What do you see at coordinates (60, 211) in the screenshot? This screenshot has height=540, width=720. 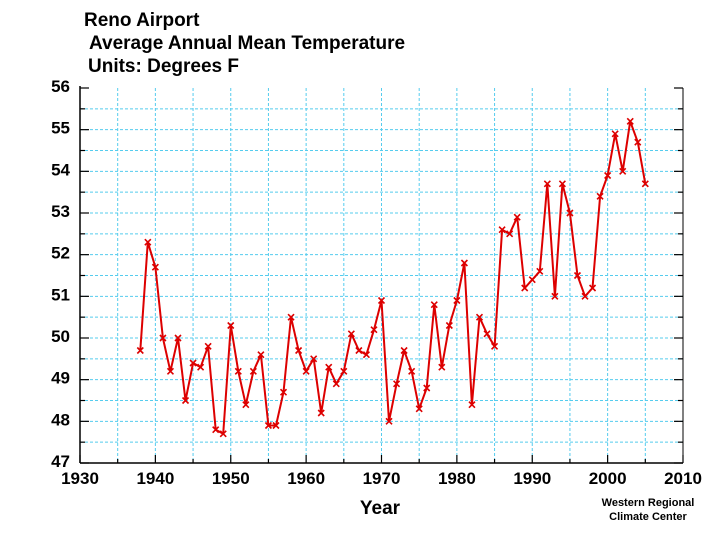 I see `y-tick-label: 53` at bounding box center [60, 211].